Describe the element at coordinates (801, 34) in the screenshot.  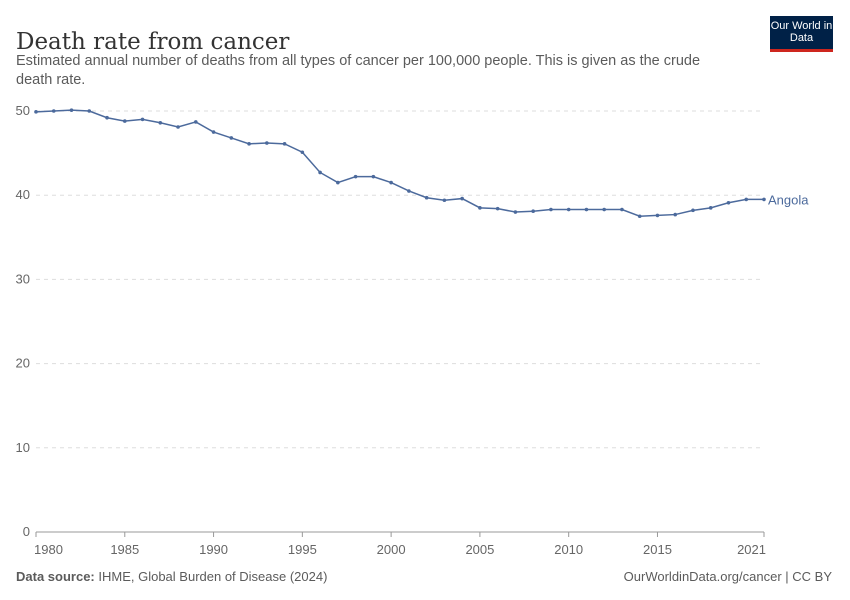
I see `owid-logo: Our World in Data` at that location.